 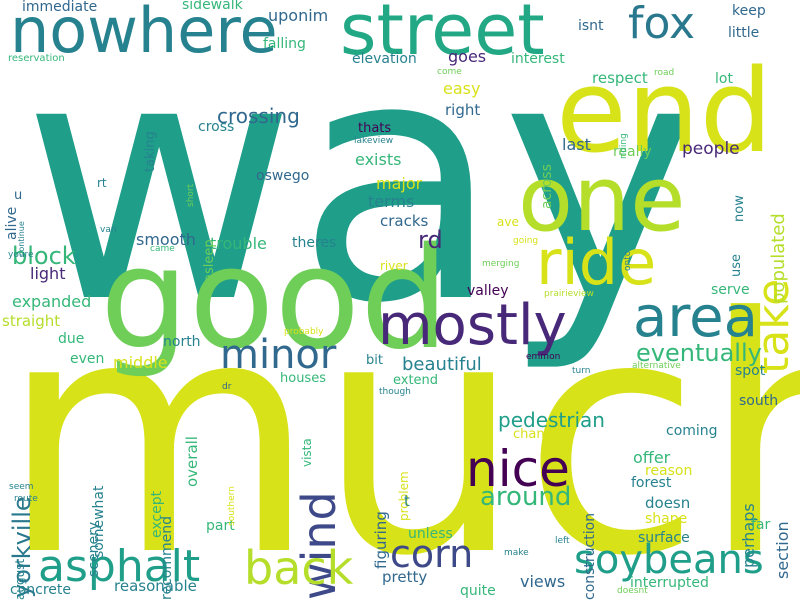 What do you see at coordinates (21, 487) in the screenshot?
I see `word-seem: seem` at bounding box center [21, 487].